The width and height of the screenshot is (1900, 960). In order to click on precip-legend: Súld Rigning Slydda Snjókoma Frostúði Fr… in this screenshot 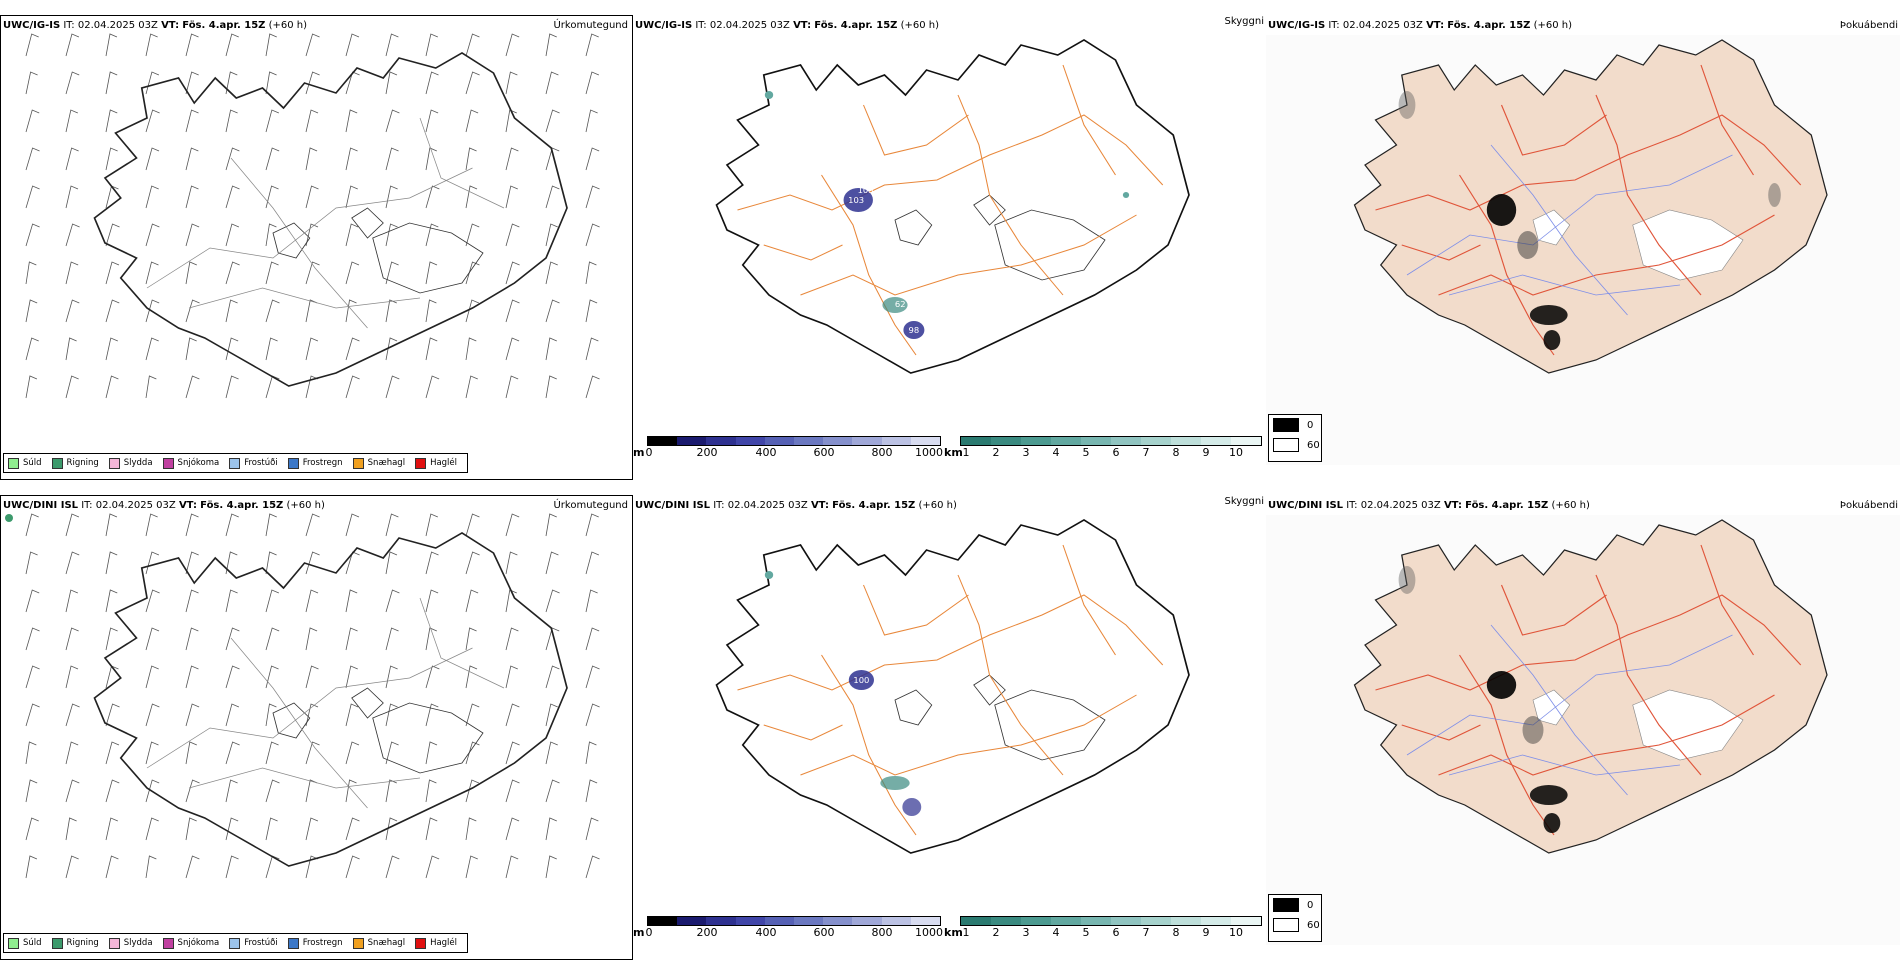, I will do `click(236, 943)`.